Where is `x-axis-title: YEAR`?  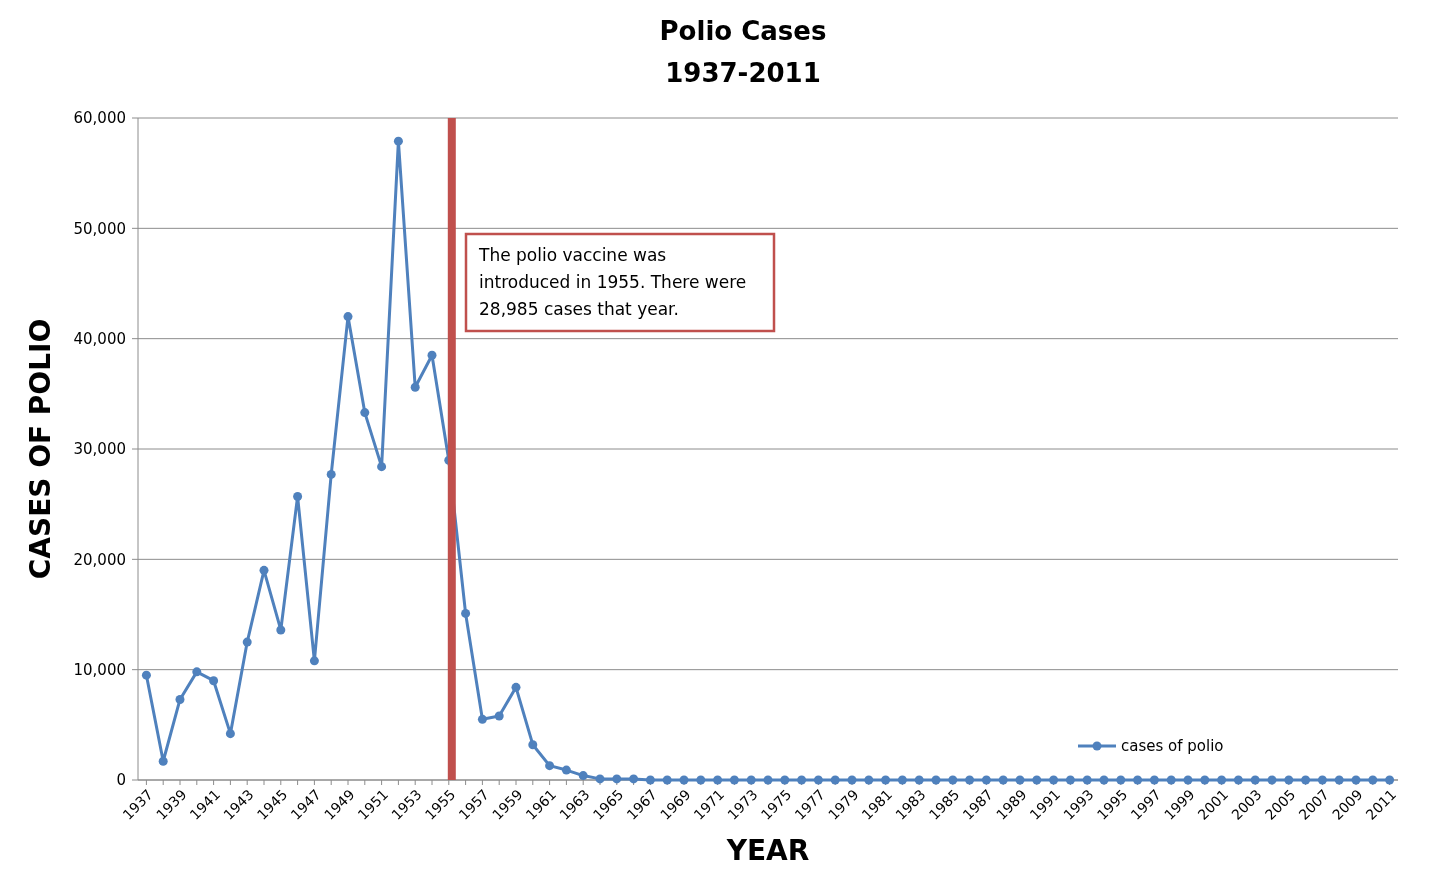
x-axis-title: YEAR is located at coordinates (767, 850).